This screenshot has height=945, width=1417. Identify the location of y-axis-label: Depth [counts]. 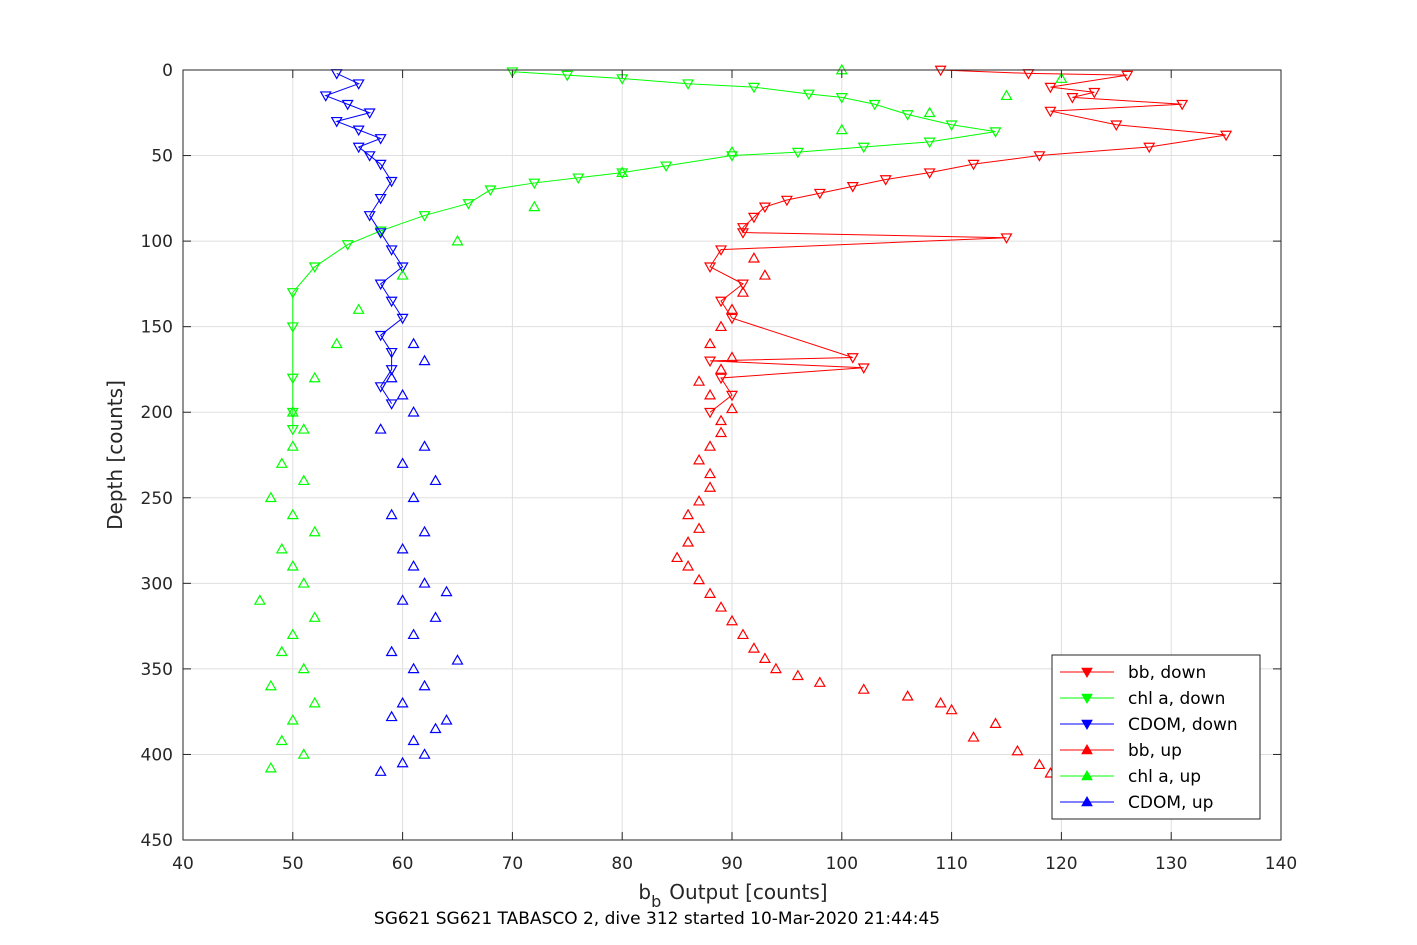
(115, 455).